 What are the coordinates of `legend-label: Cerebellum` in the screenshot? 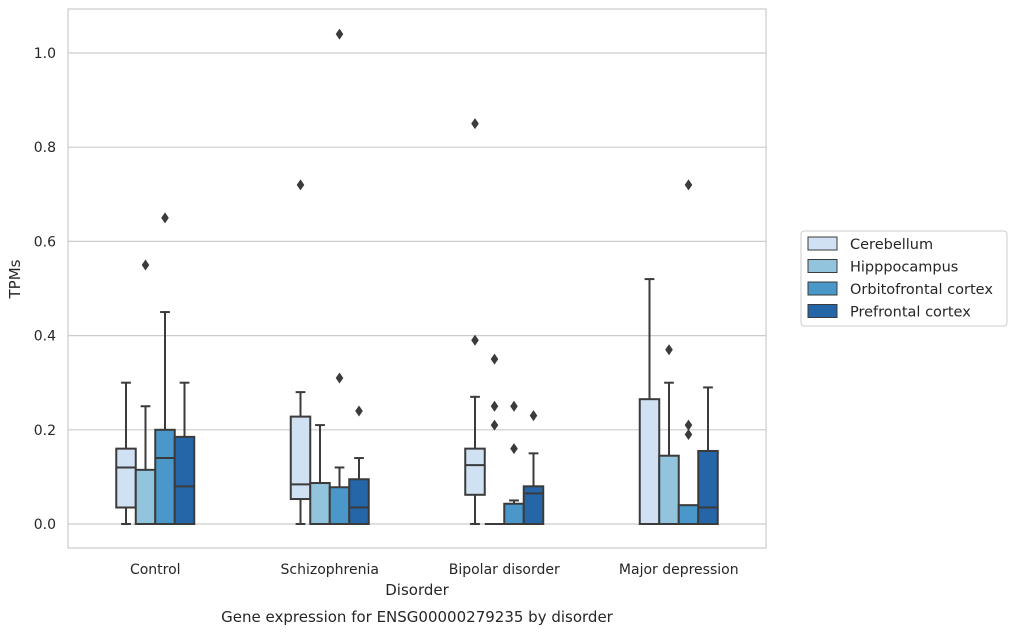 It's located at (891, 245).